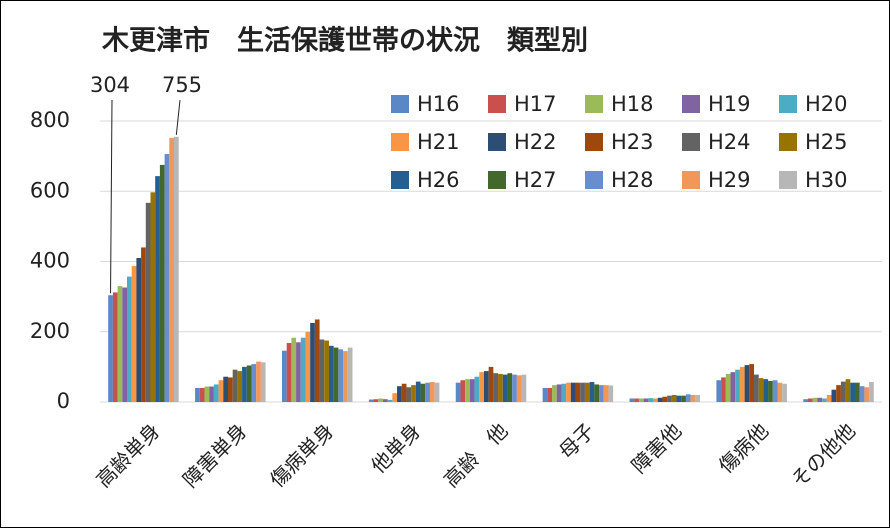 This screenshot has width=890, height=528. What do you see at coordinates (63, 401) in the screenshot?
I see `y-tick-label: 0` at bounding box center [63, 401].